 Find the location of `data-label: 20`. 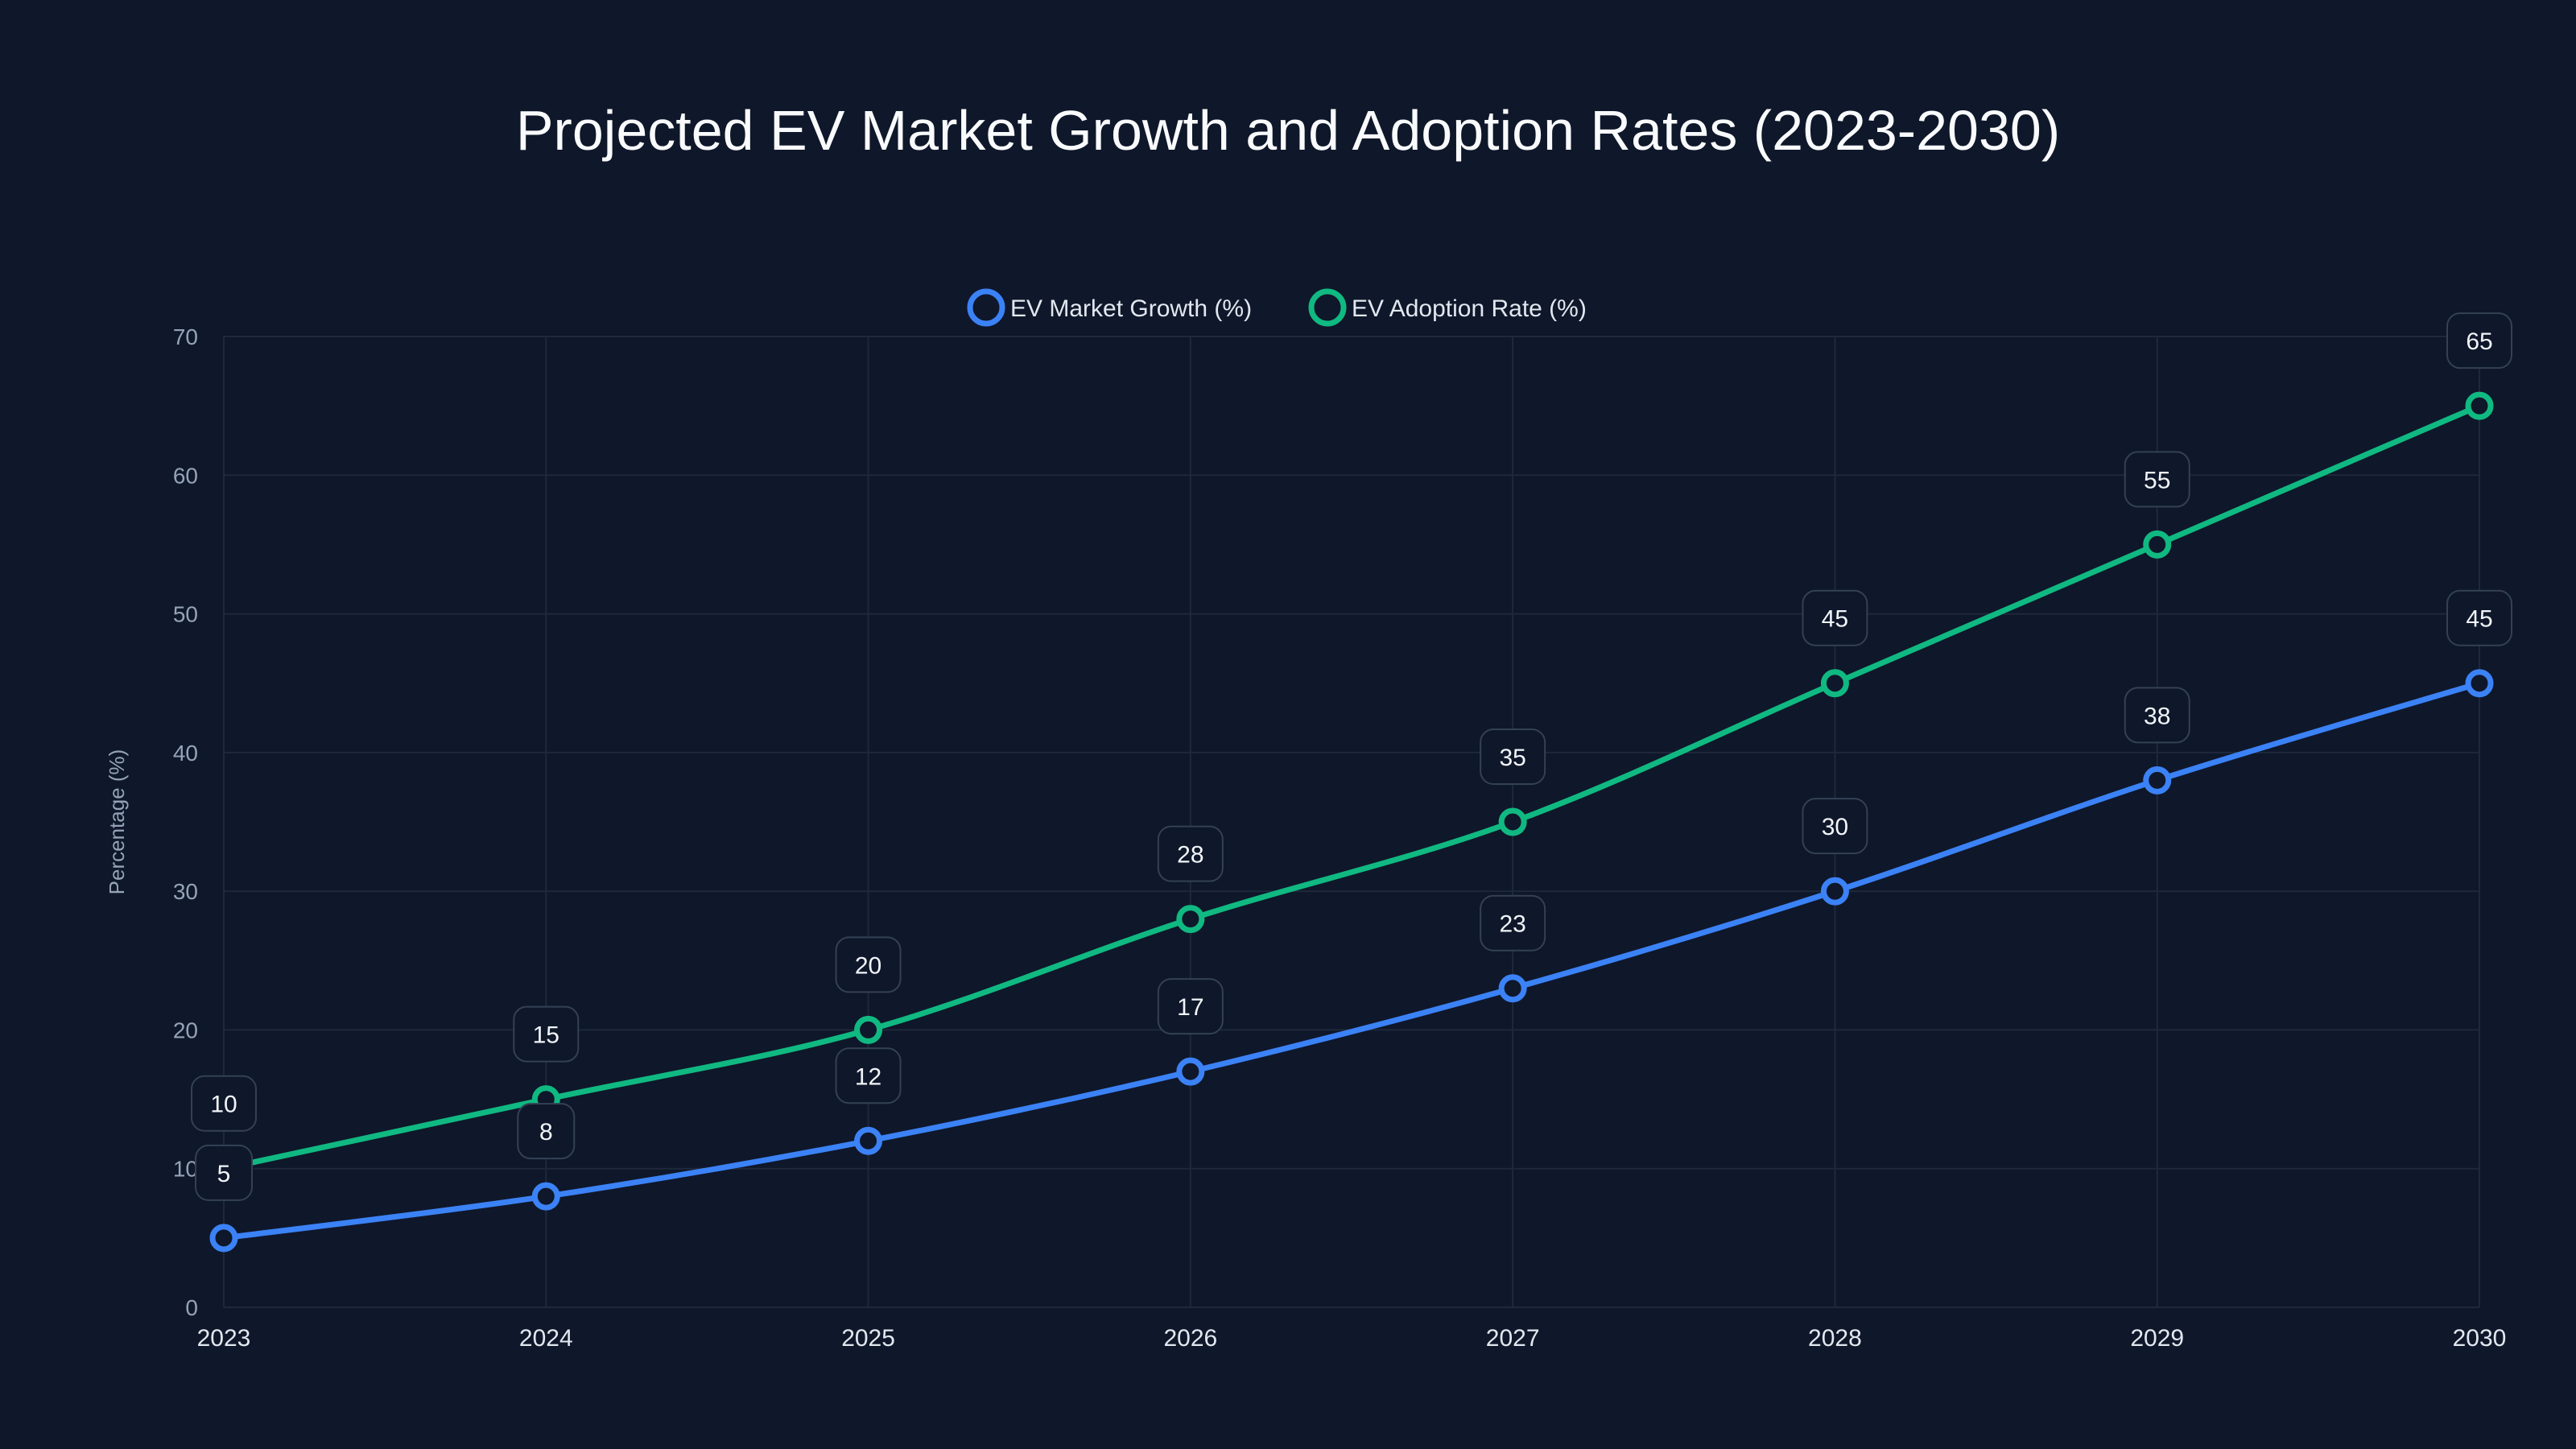

data-label: 20 is located at coordinates (868, 966).